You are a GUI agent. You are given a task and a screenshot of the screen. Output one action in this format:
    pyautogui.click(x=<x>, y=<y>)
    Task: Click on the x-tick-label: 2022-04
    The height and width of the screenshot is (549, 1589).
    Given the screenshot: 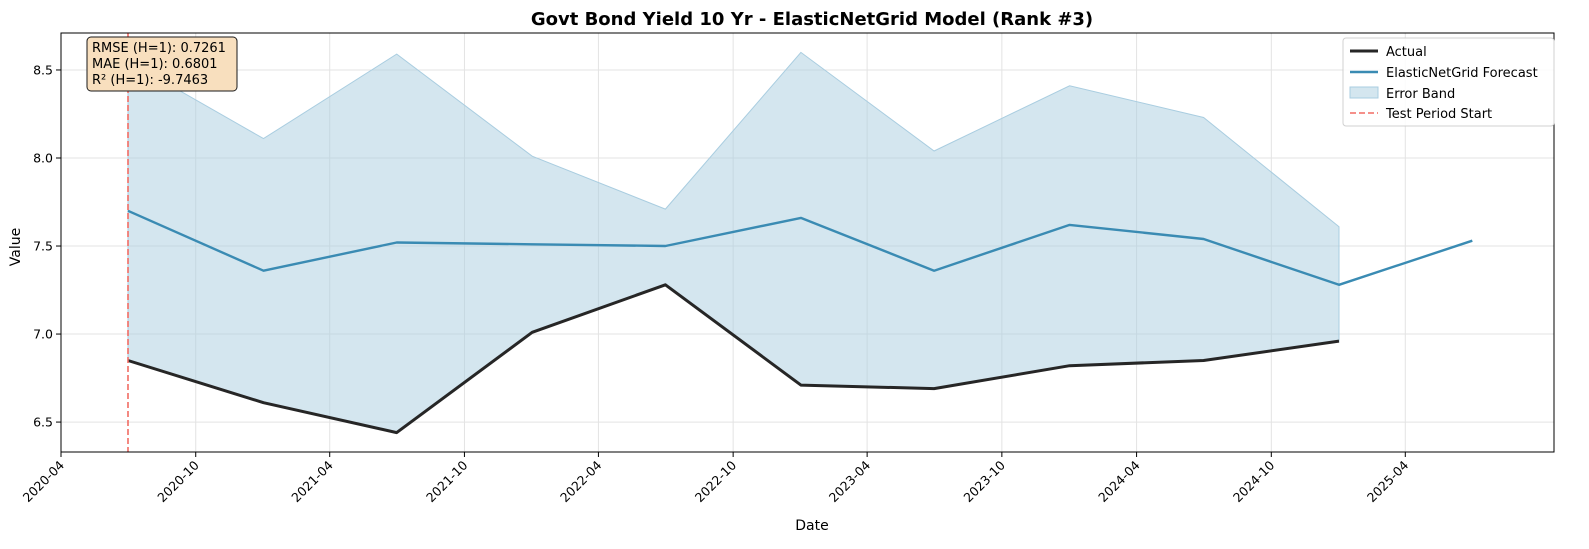 What is the action you would take?
    pyautogui.click(x=581, y=481)
    